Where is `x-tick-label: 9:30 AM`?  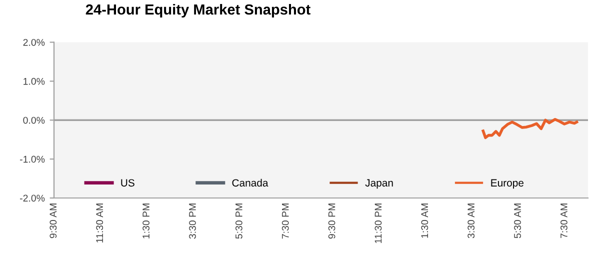
x-tick-label: 9:30 AM is located at coordinates (53, 221).